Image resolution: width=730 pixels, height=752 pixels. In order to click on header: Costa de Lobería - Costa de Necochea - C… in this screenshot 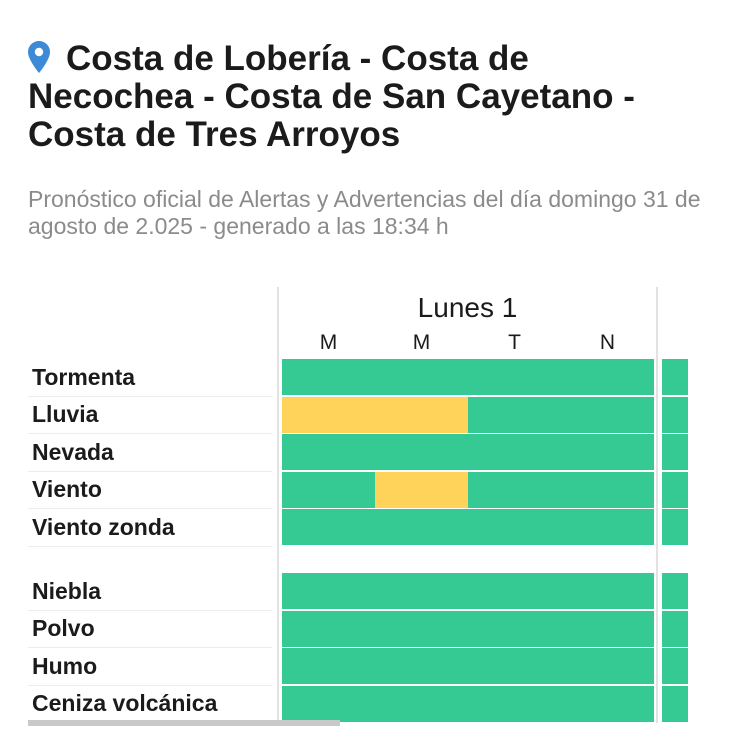, I will do `click(363, 97)`.